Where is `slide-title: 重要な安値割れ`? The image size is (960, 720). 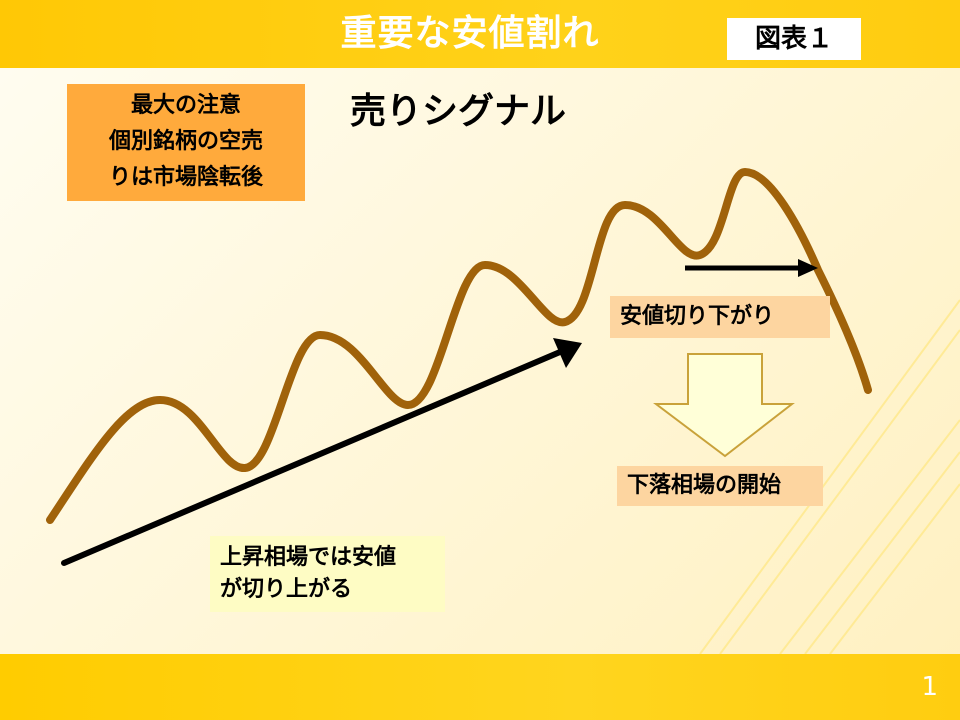
slide-title: 重要な安値割れ is located at coordinates (470, 33).